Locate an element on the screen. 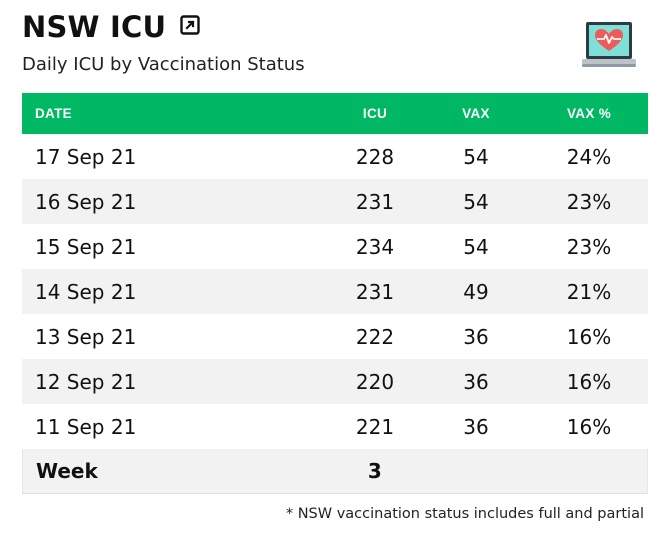 The width and height of the screenshot is (660, 553). table-row: 12 Sep 21 220 36 16% is located at coordinates (335, 381).